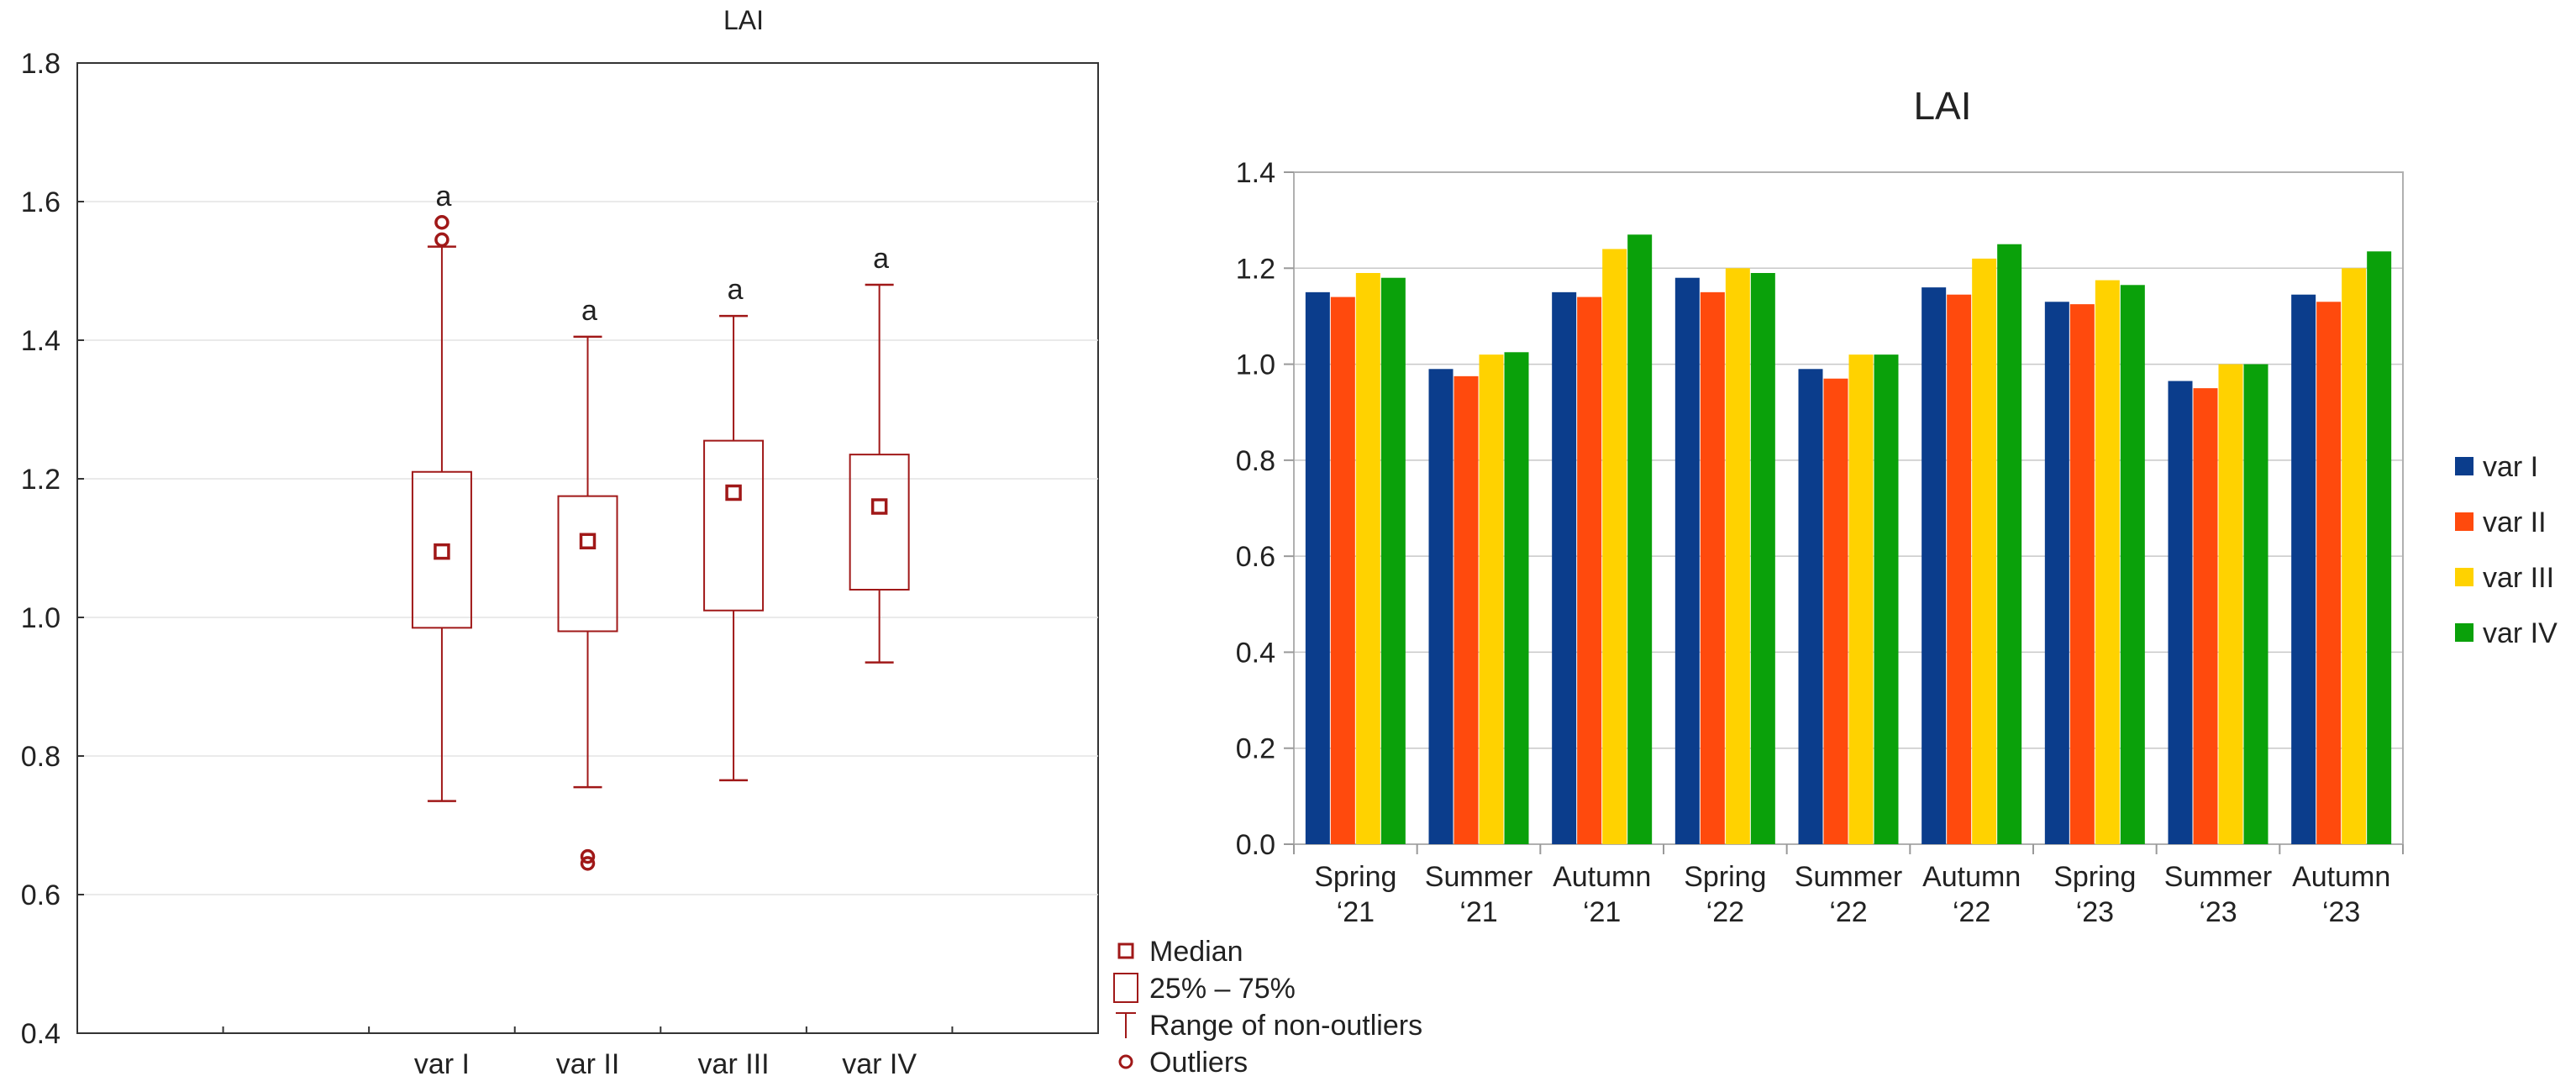 The width and height of the screenshot is (2576, 1092). Describe the element at coordinates (1125, 950) in the screenshot. I see `legend-median-swatch` at that location.